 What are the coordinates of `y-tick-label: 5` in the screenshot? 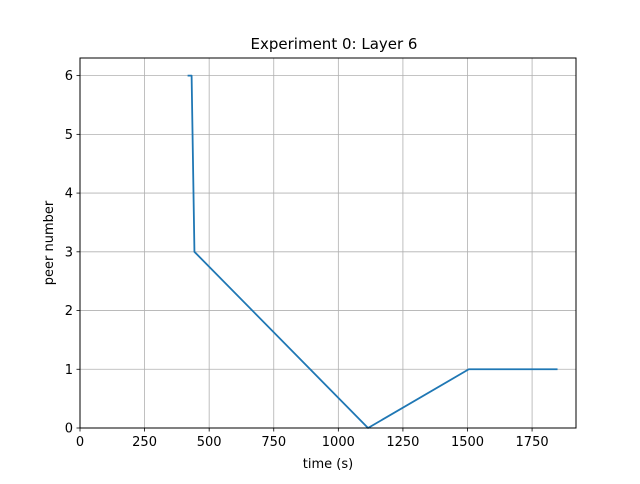 It's located at (69, 135).